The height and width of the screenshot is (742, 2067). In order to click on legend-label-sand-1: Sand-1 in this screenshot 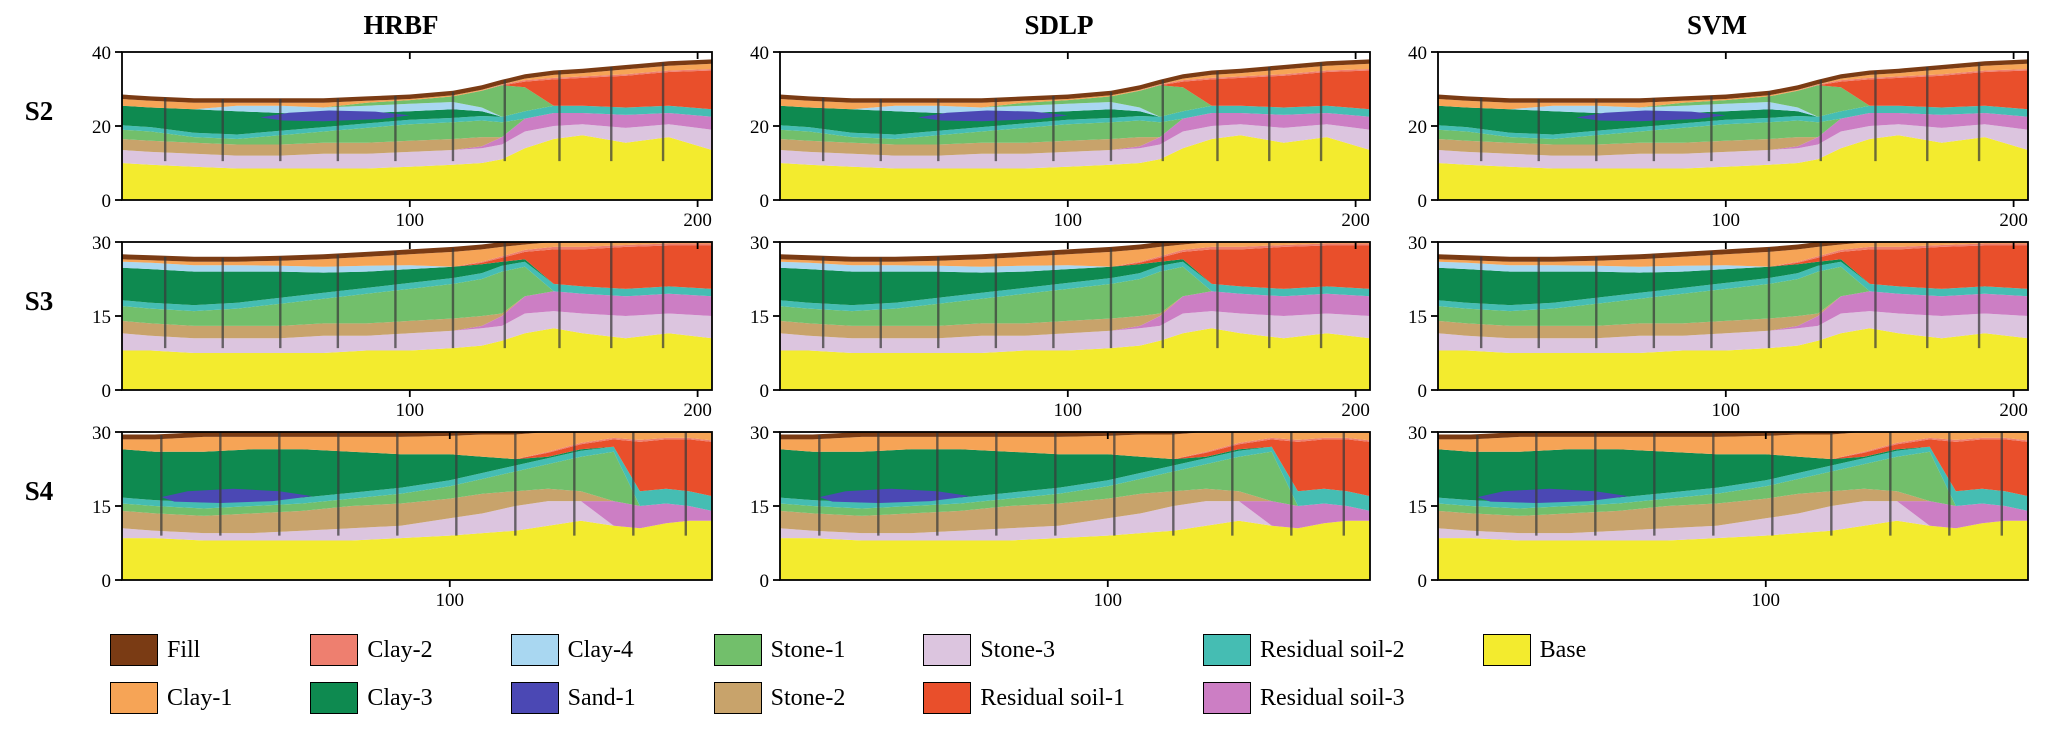, I will do `click(601, 697)`.